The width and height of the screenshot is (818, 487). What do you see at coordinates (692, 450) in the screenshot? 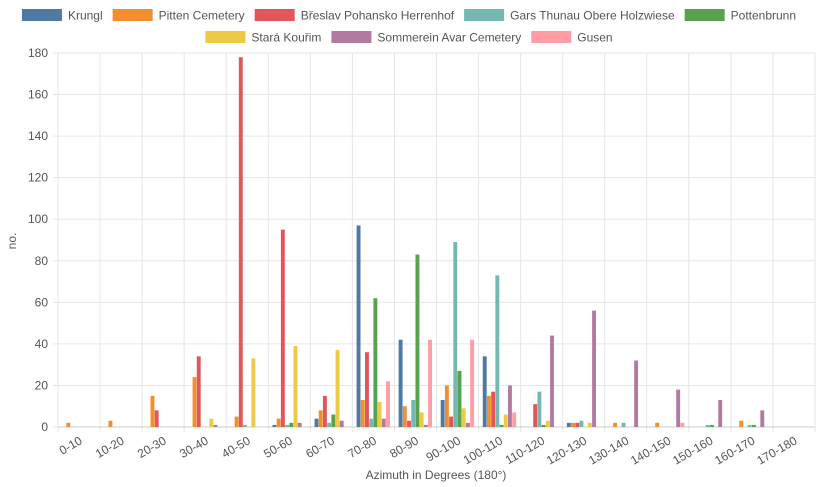
I see `x-tick-label: 150-160` at bounding box center [692, 450].